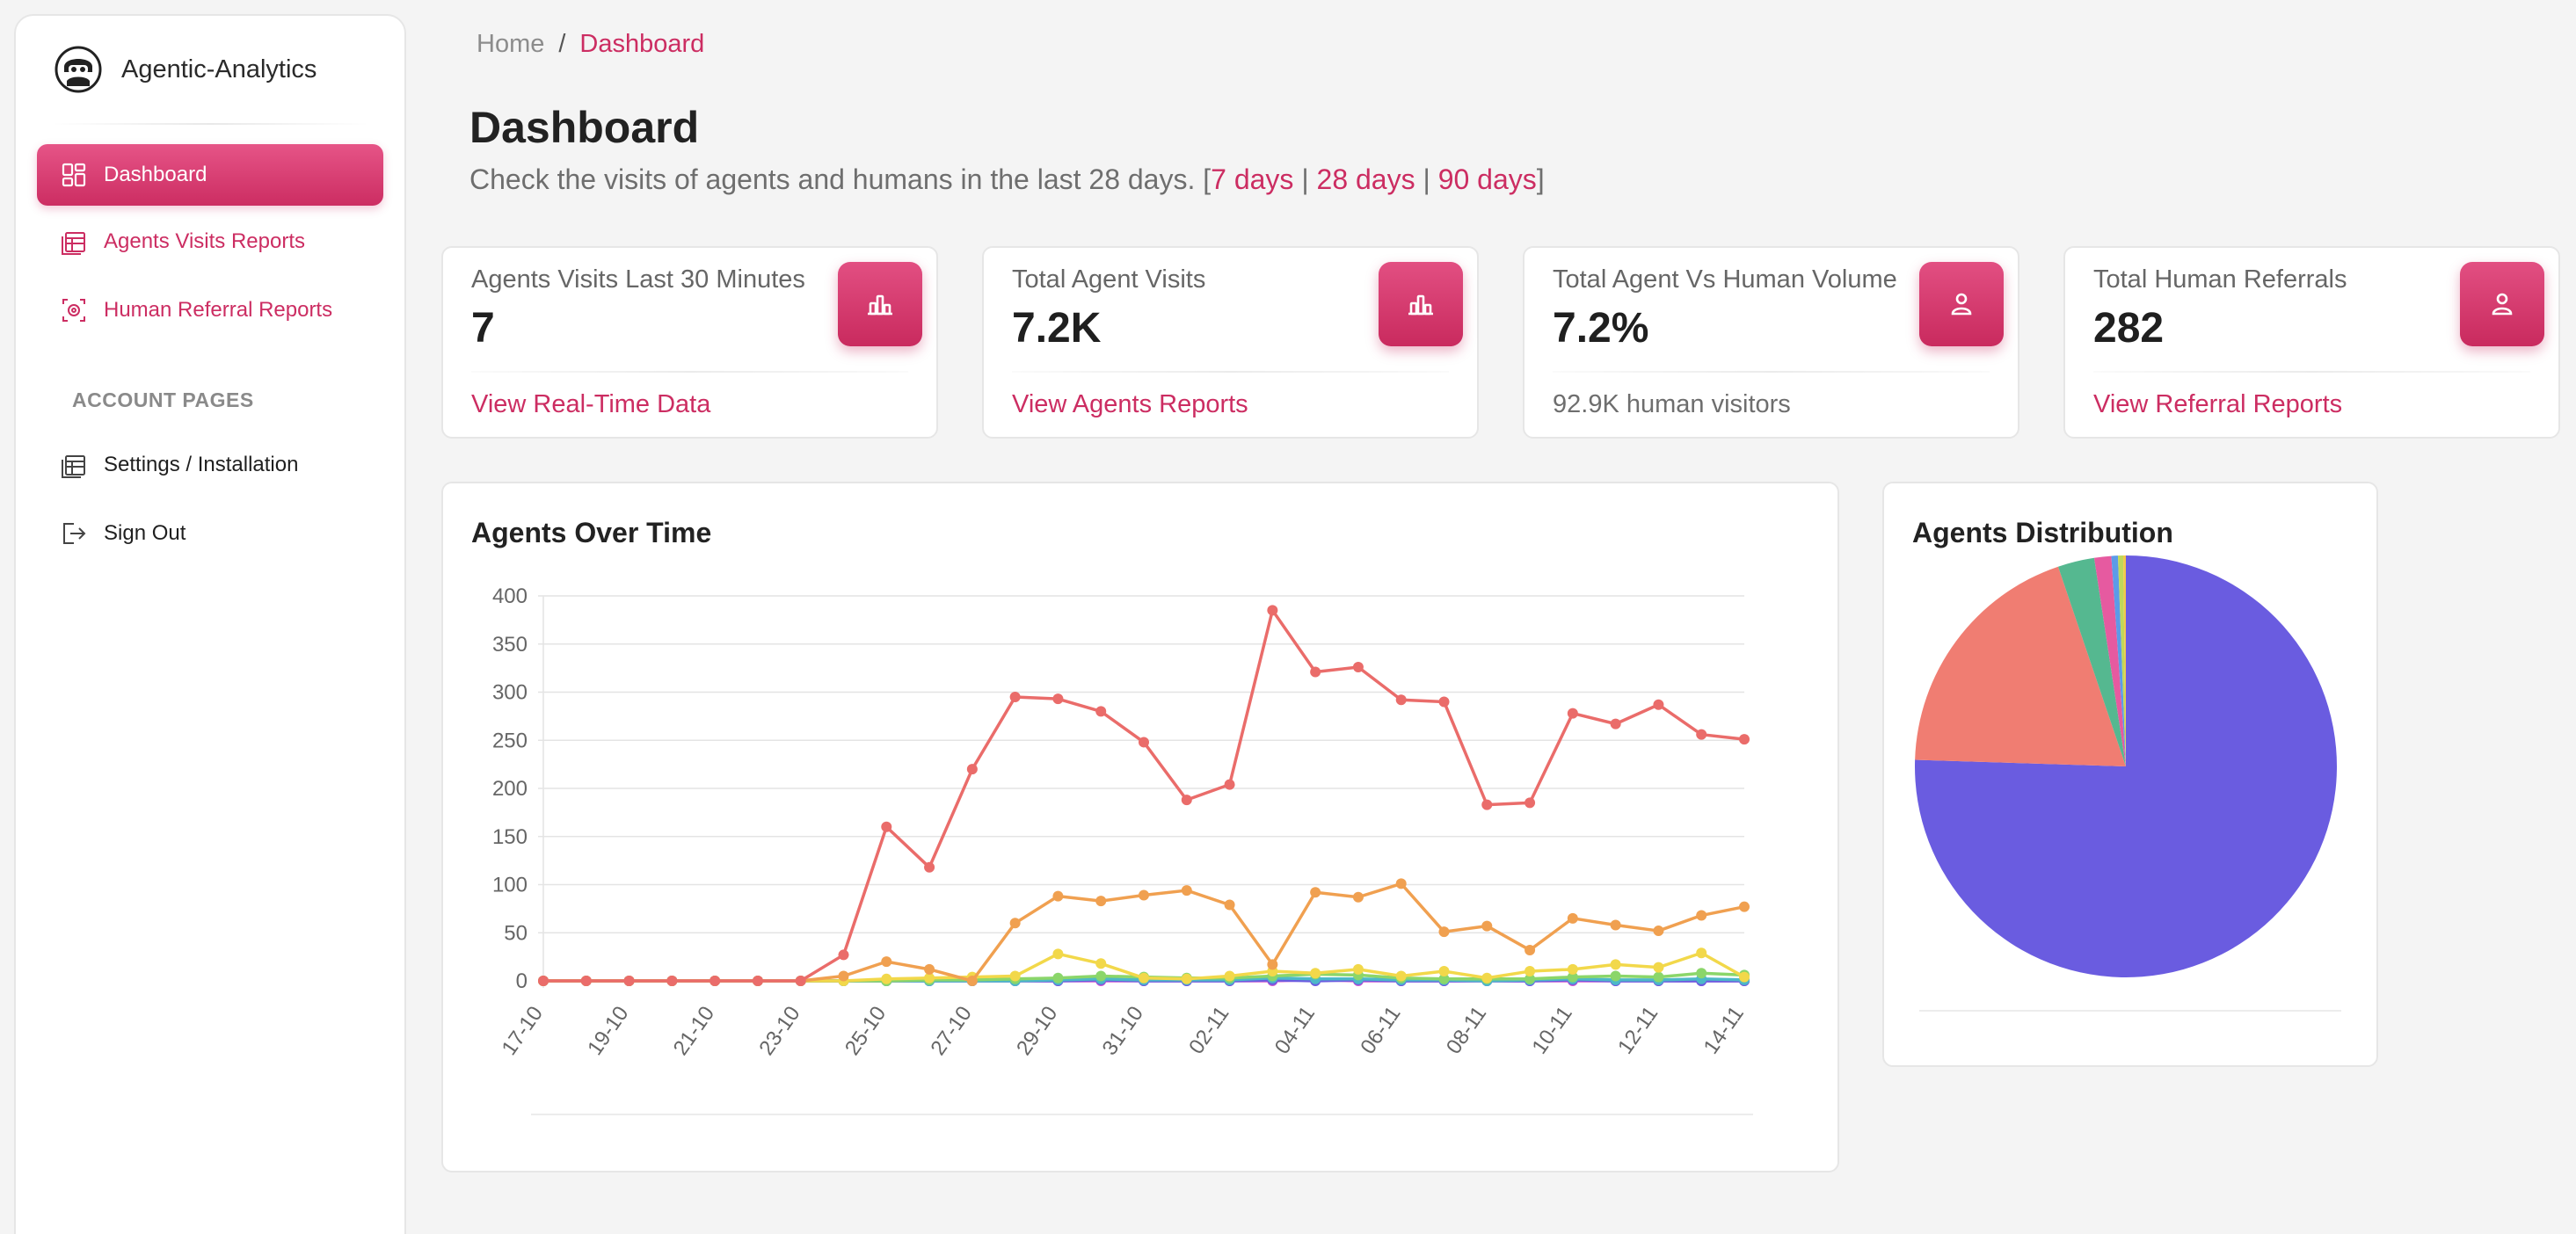 The image size is (2576, 1234). What do you see at coordinates (694, 1031) in the screenshot?
I see `x-tick-label: 21-10` at bounding box center [694, 1031].